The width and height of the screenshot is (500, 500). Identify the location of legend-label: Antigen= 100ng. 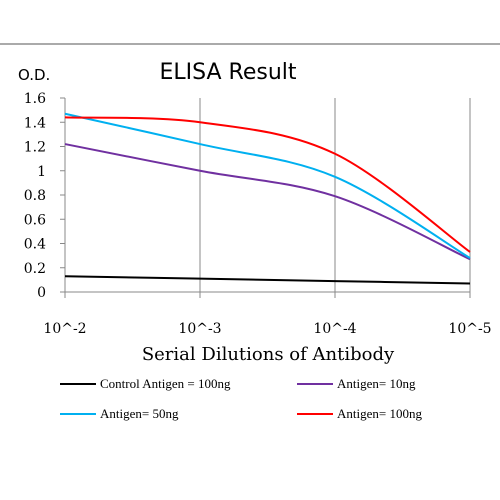
(379, 413).